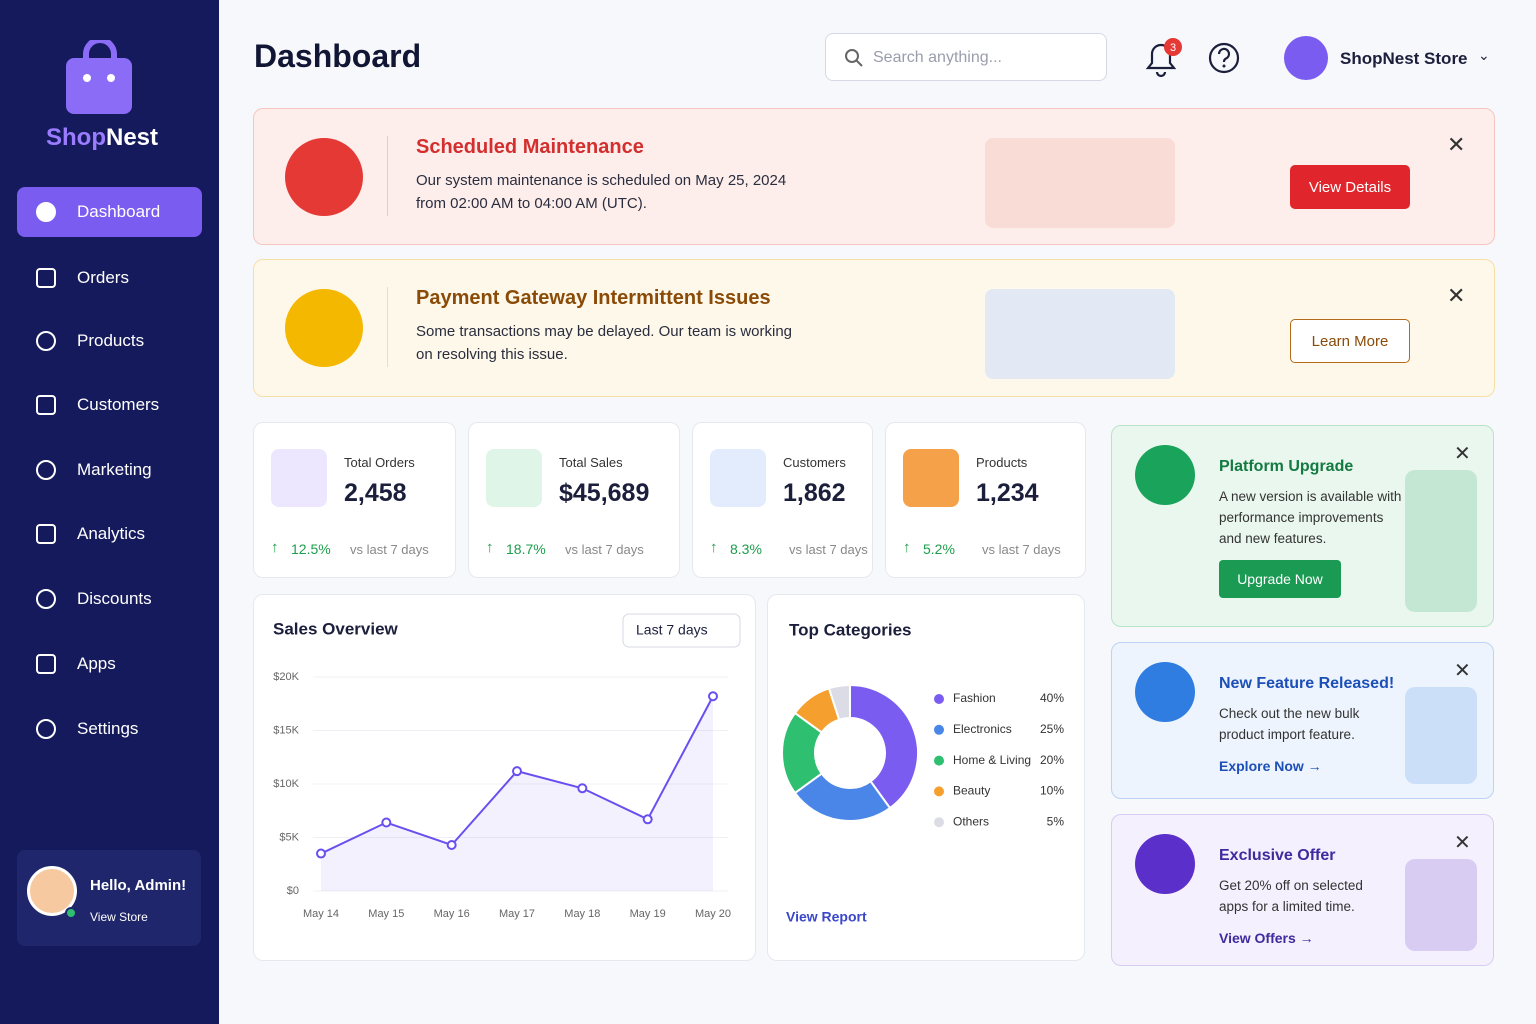  Describe the element at coordinates (591, 462) in the screenshot. I see `stat-label: Total Sales` at that location.